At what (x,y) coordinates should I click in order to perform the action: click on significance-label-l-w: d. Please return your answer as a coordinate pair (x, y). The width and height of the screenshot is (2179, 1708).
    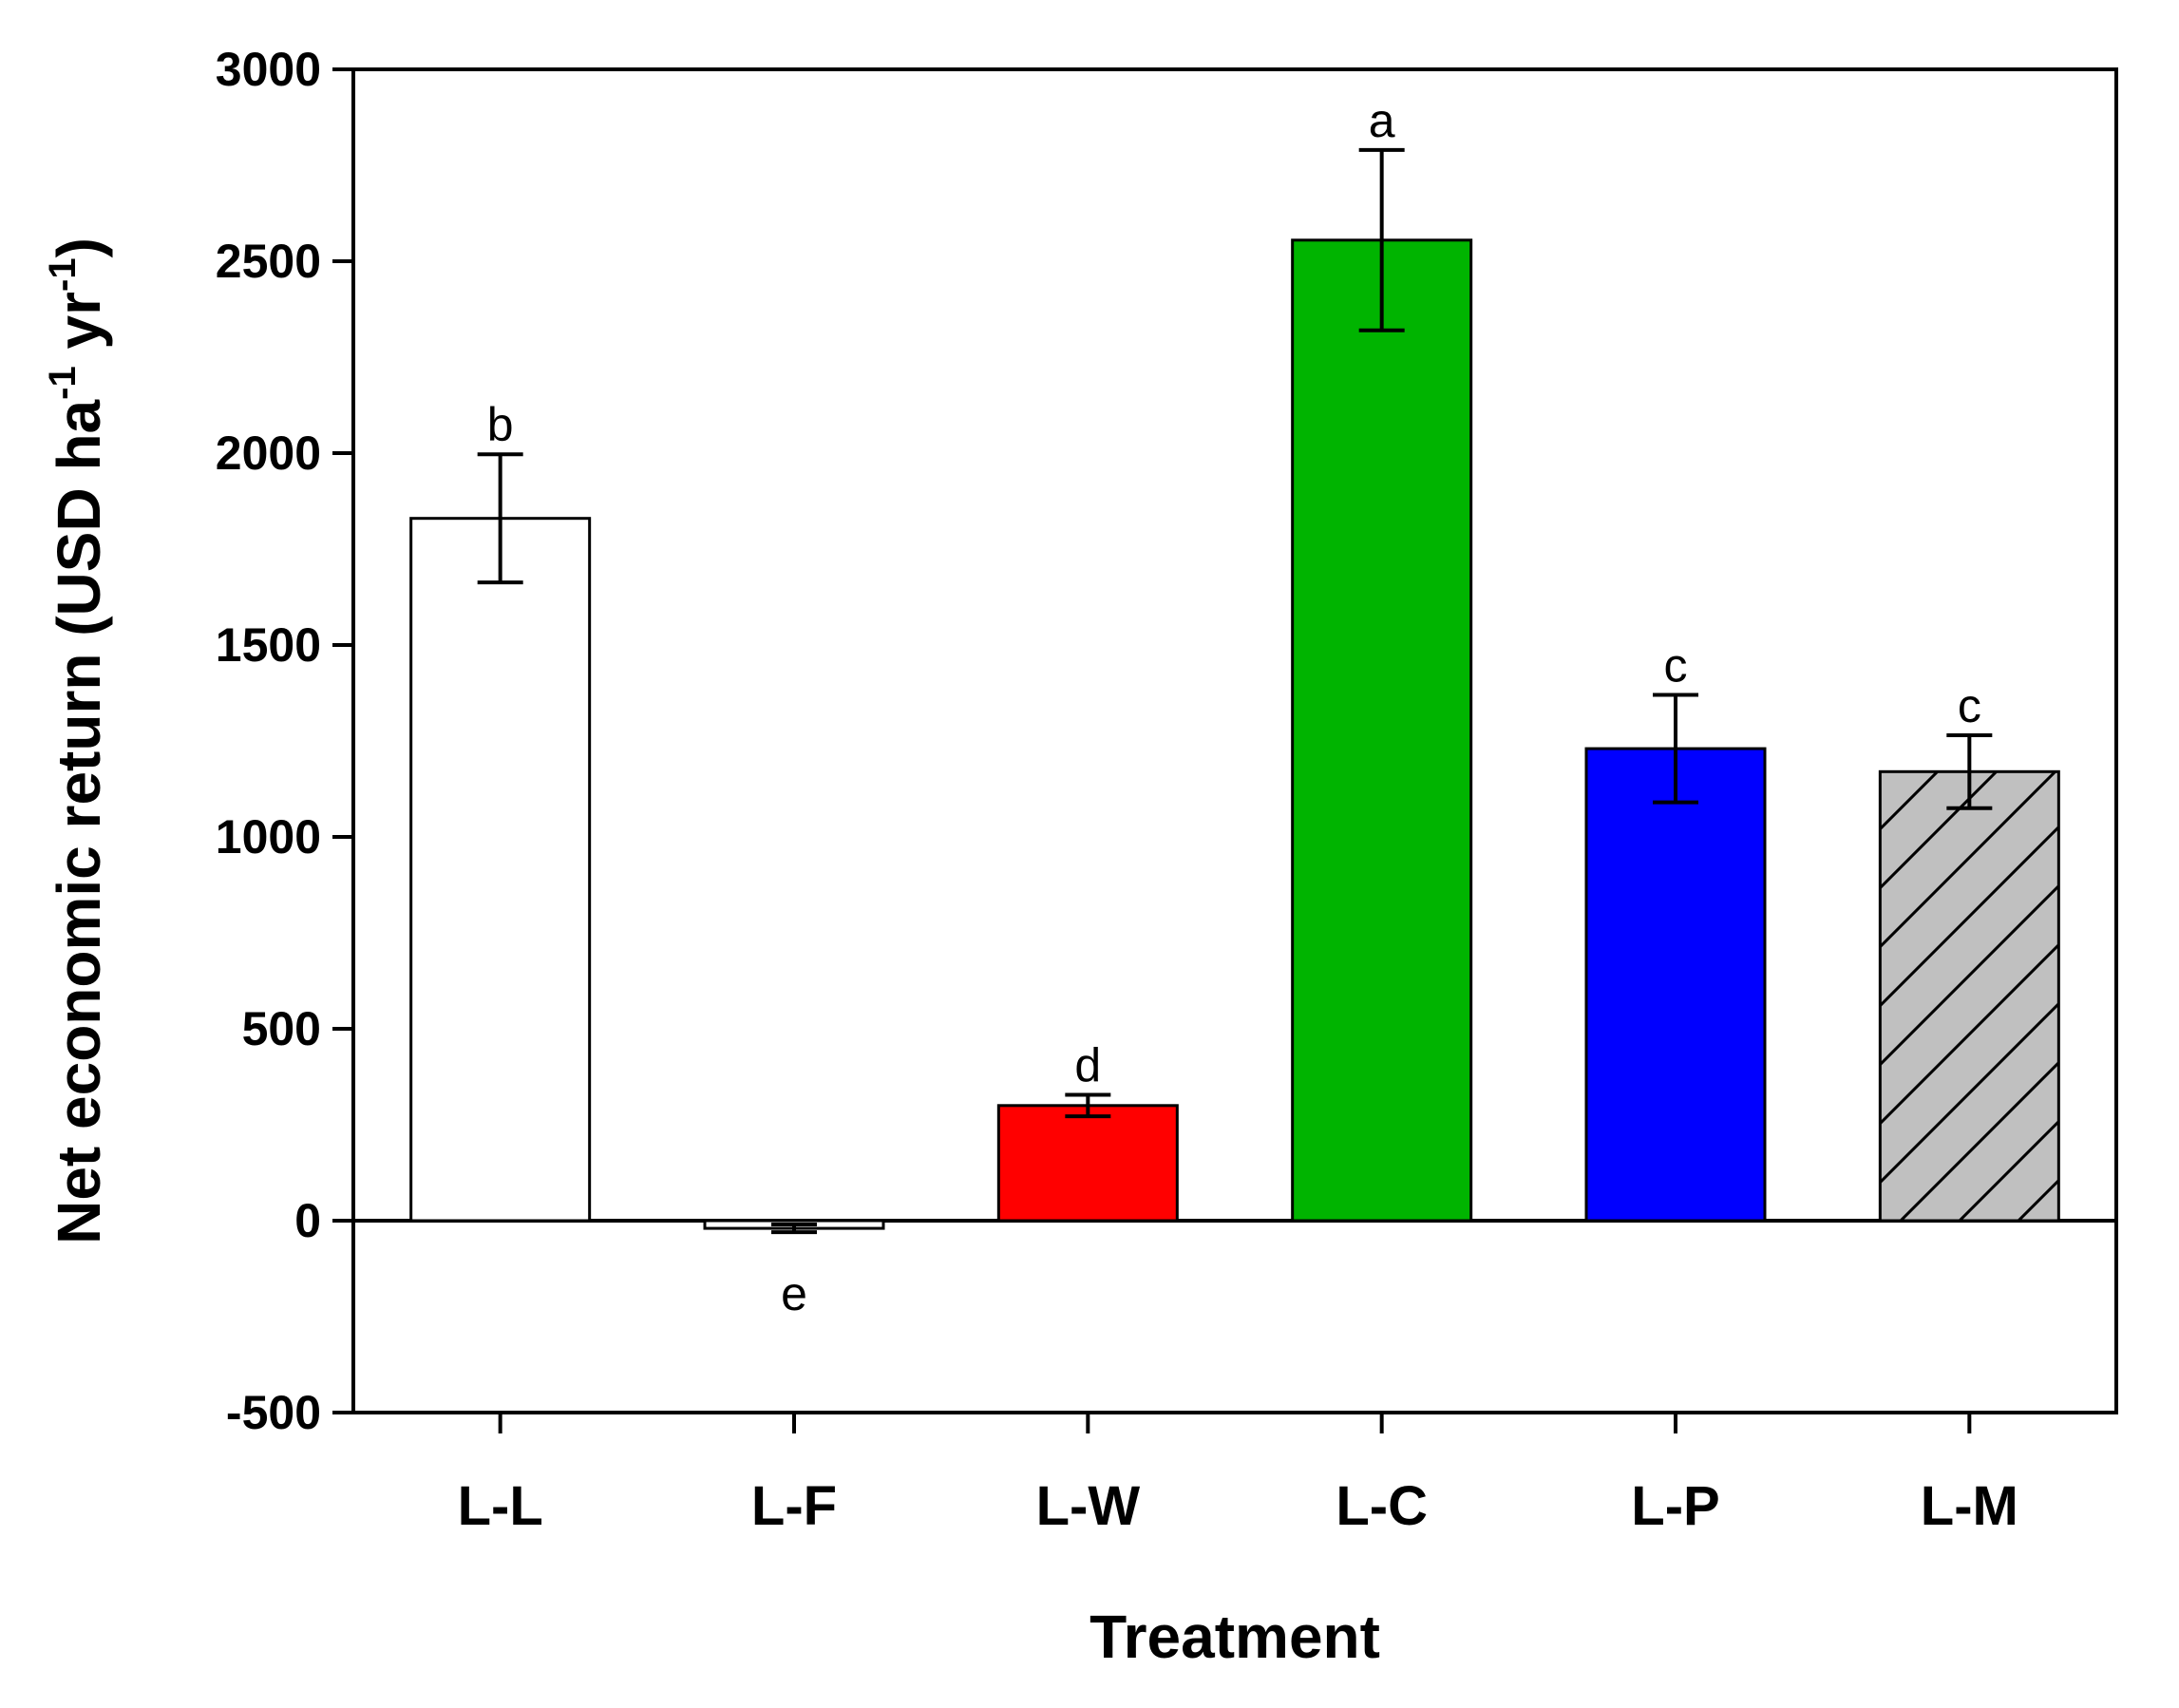
    Looking at the image, I should click on (1087, 1064).